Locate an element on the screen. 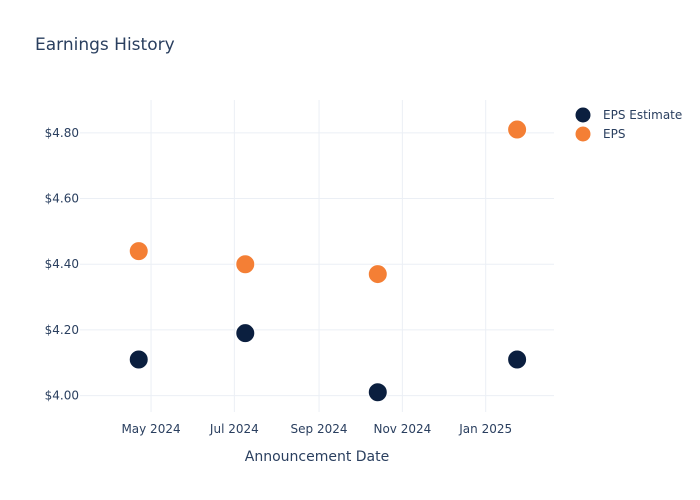  y-tick-label: $4.20 is located at coordinates (62, 330).